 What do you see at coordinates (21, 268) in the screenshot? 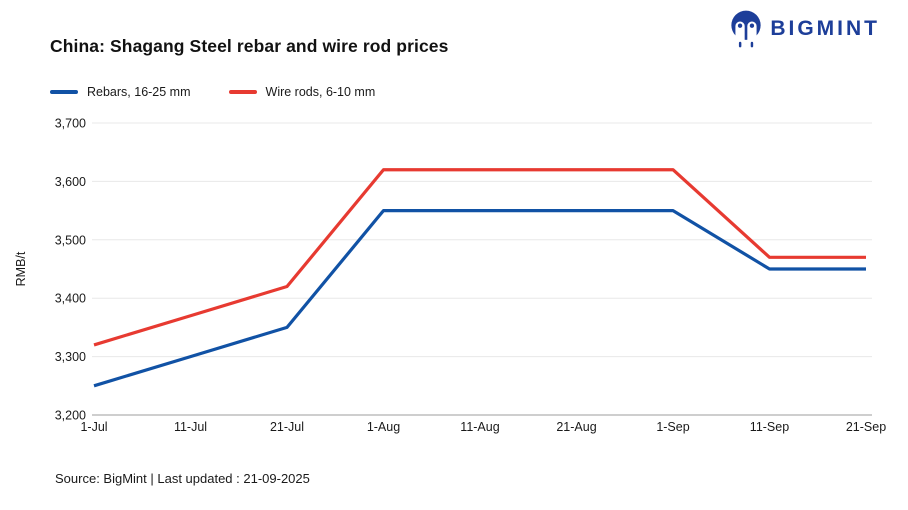
I see `y-axis-title: RMB/t` at bounding box center [21, 268].